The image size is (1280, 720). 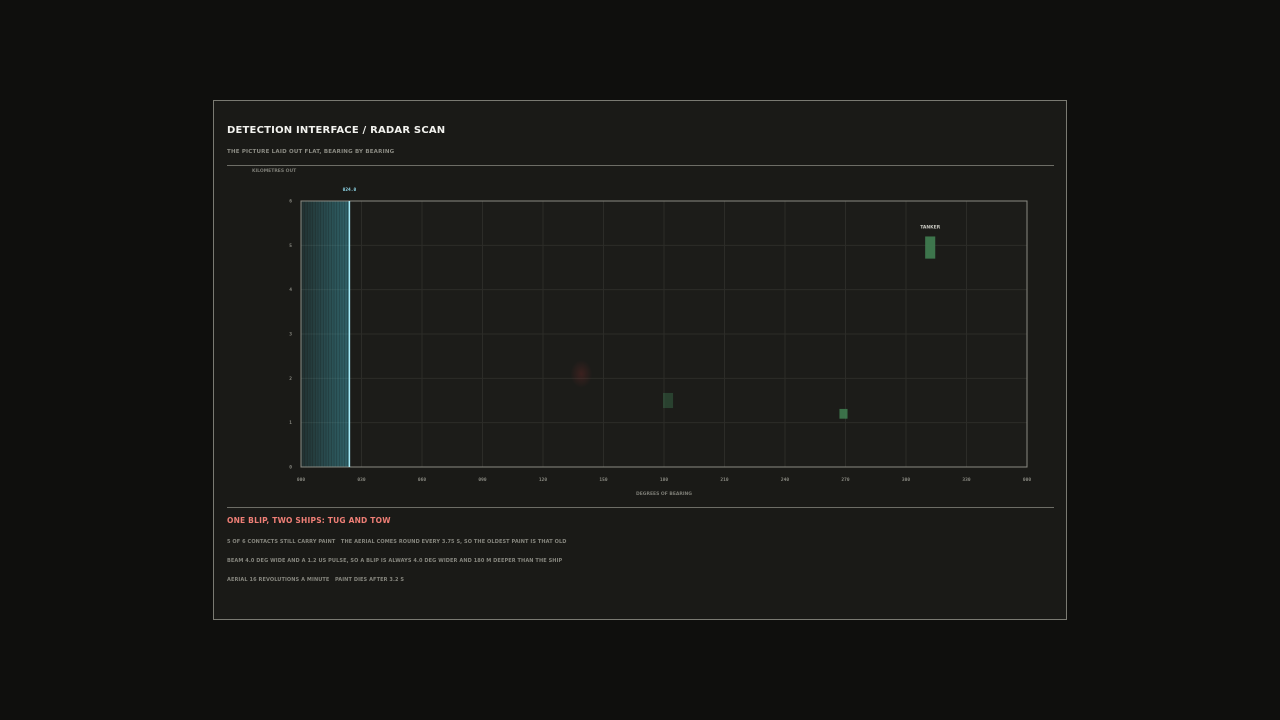 I want to click on page-title: DETECTION INTERFACE / RADAR SCAN, so click(x=336, y=130).